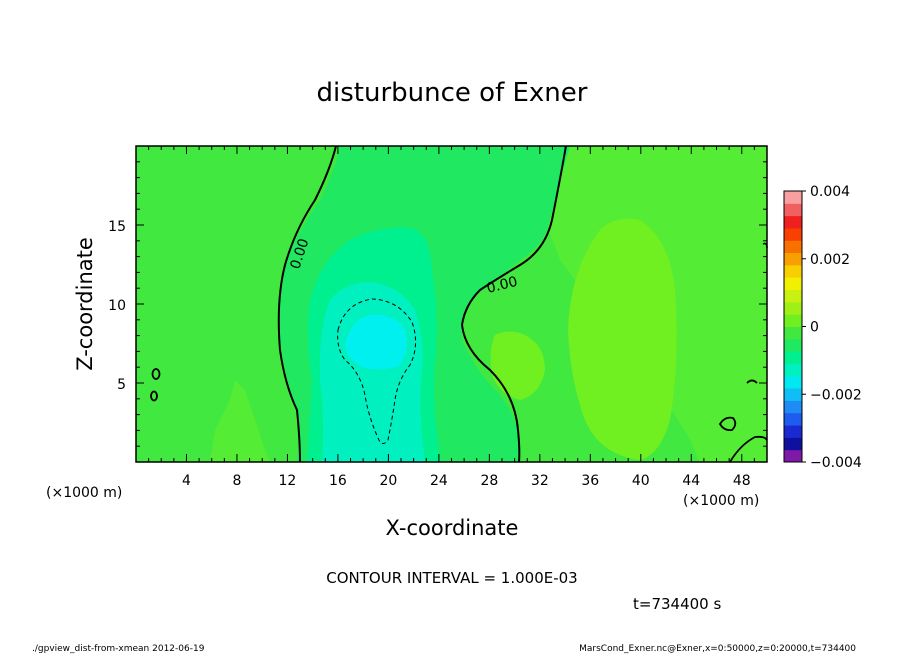 The height and width of the screenshot is (654, 904). I want to click on x-unit-label: (×1000 m), so click(721, 501).